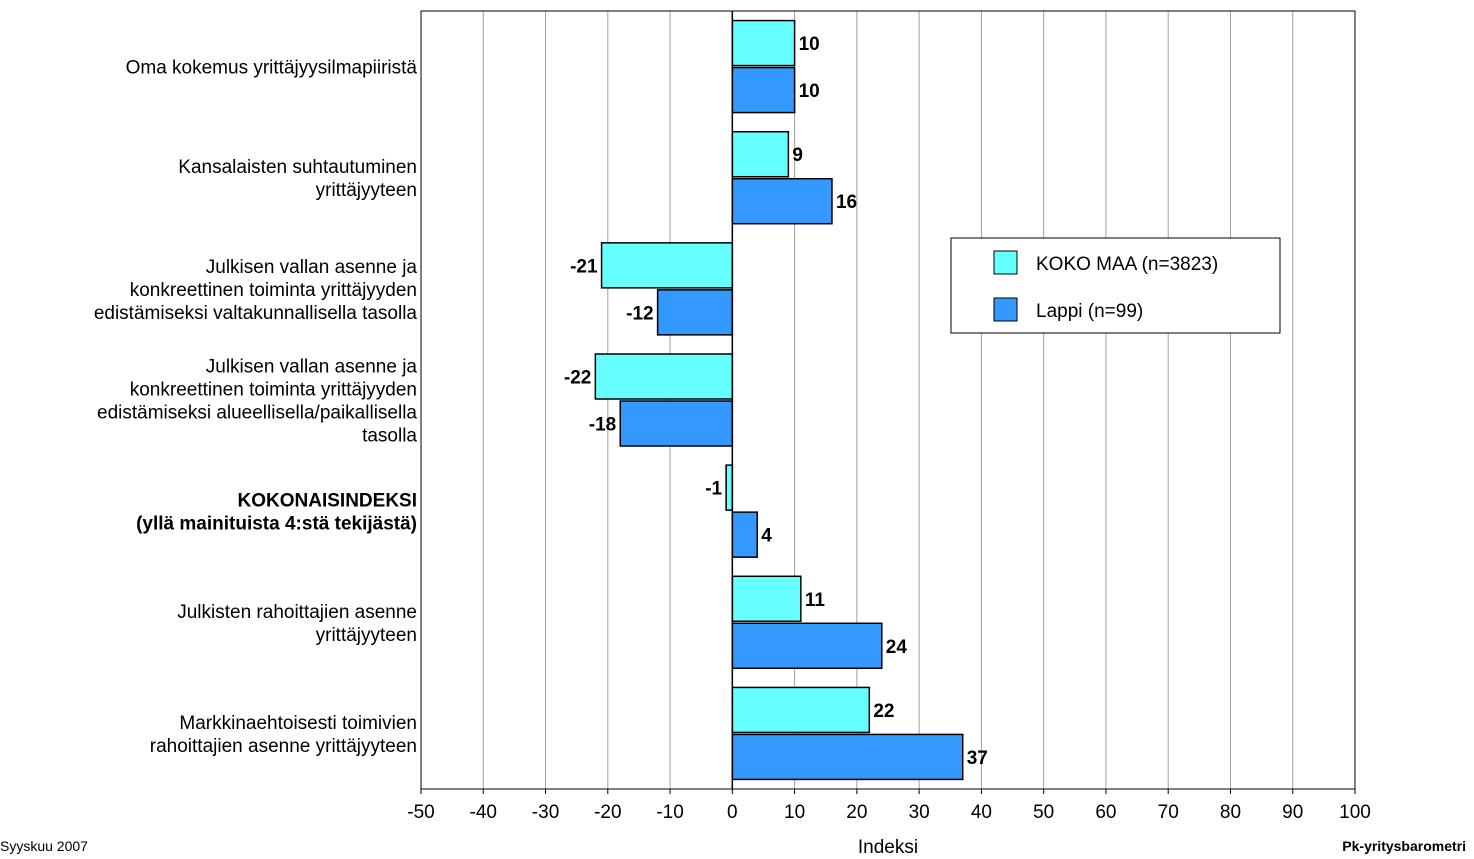 This screenshot has width=1474, height=859. What do you see at coordinates (856, 812) in the screenshot?
I see `tick-label: 20` at bounding box center [856, 812].